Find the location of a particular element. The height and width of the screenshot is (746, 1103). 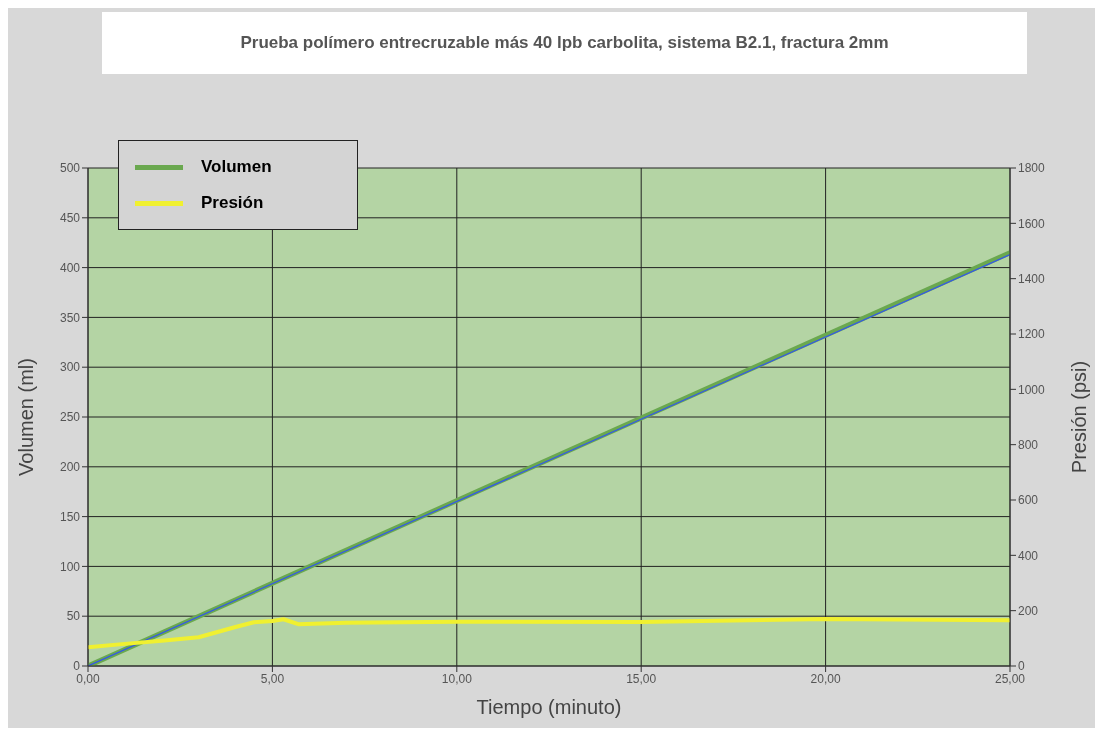

y-tick-label: 450 is located at coordinates (70, 218).